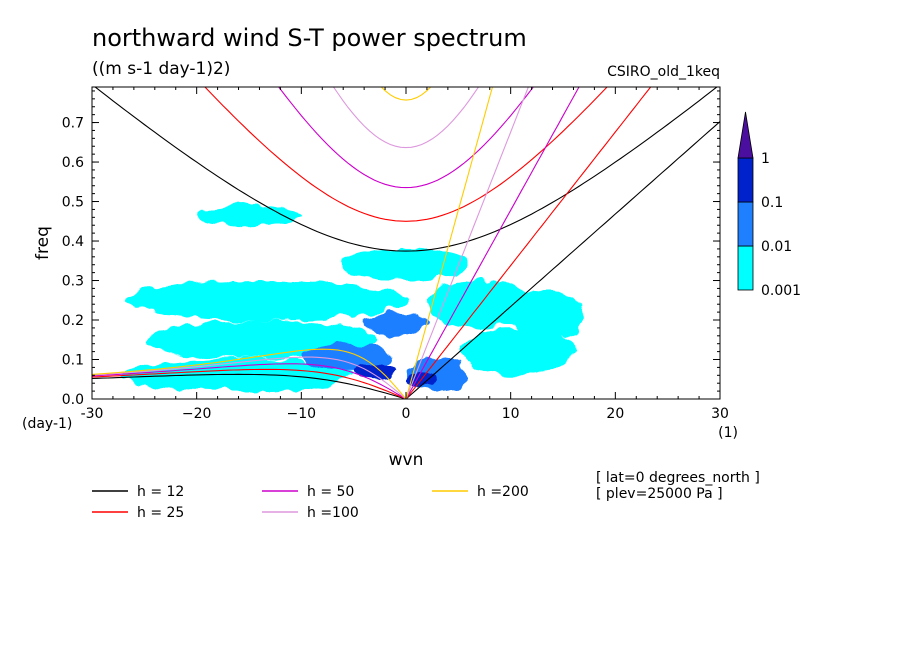  Describe the element at coordinates (73, 282) in the screenshot. I see `y-tick-label: 0.3` at that location.